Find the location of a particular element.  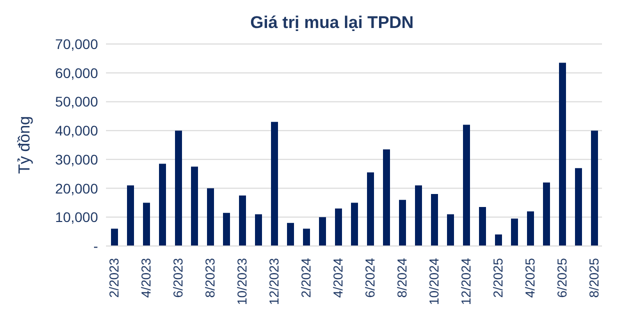

y-axis-title: Tỷ đồng is located at coordinates (25, 145).